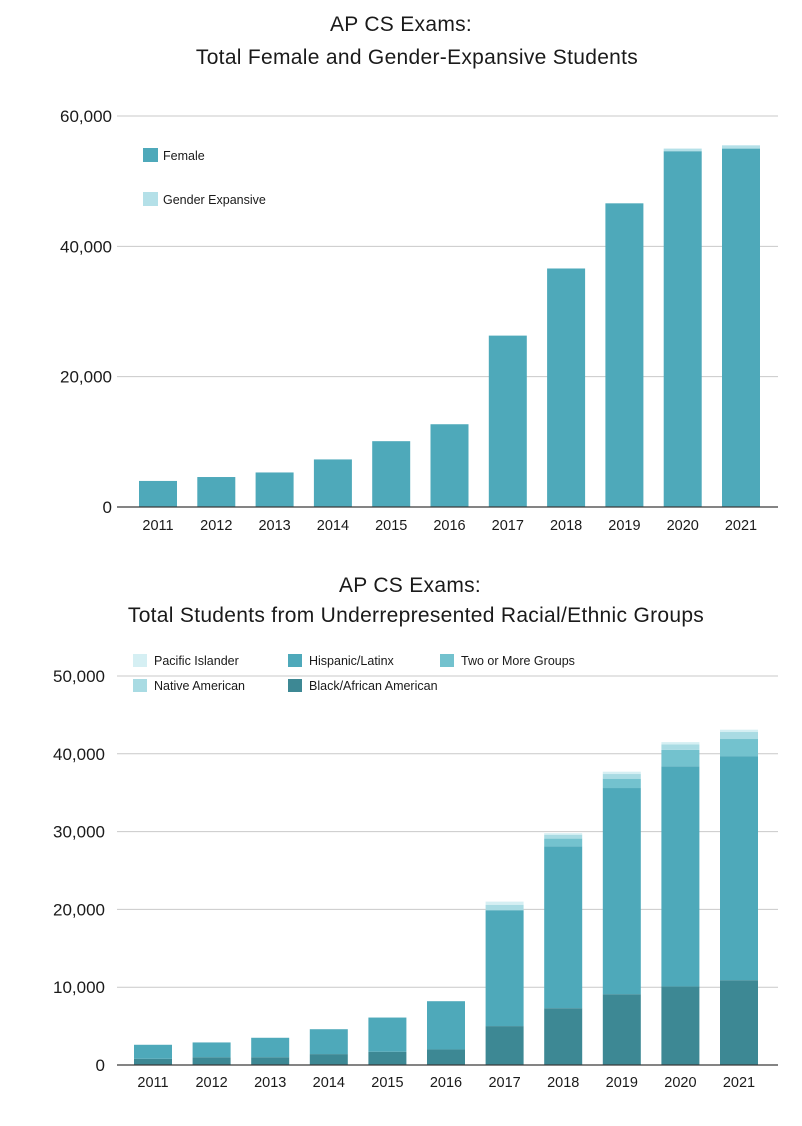 This screenshot has height=1126, width=802. I want to click on bar-native-american-2019, so click(621, 776).